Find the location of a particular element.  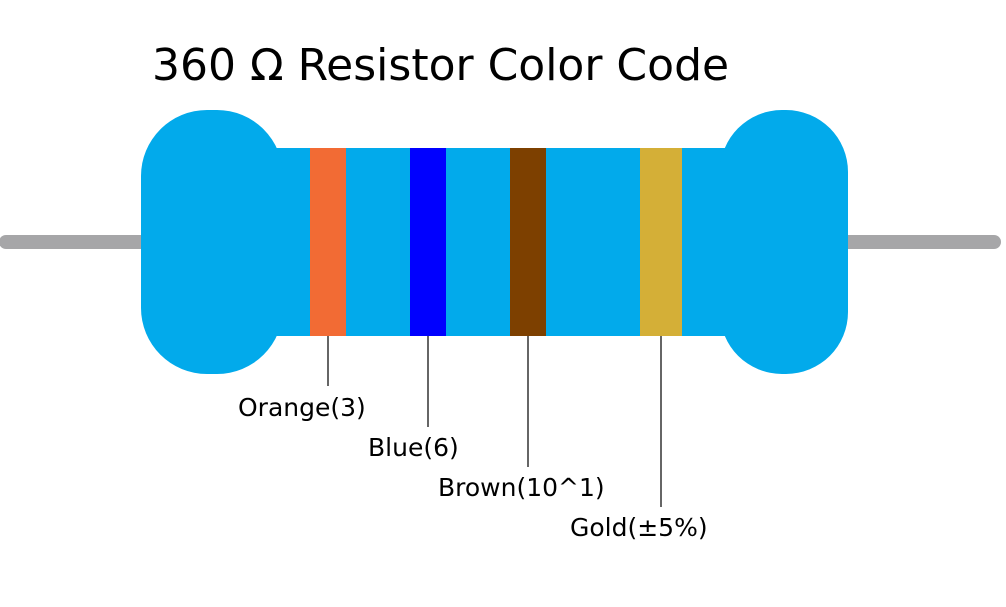

band-label-gold: Gold(±5%) is located at coordinates (639, 527).